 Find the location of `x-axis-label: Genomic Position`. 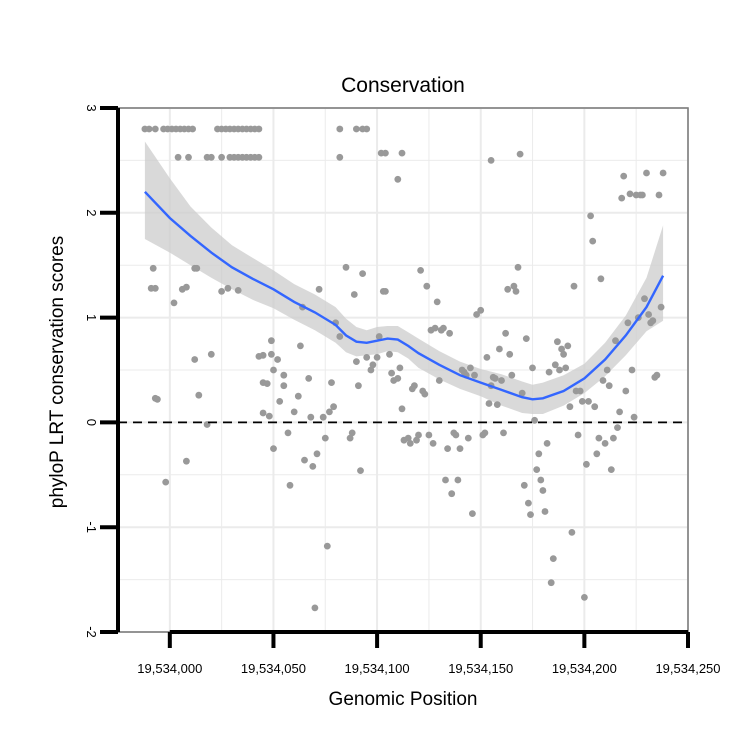

x-axis-label: Genomic Position is located at coordinates (403, 699).